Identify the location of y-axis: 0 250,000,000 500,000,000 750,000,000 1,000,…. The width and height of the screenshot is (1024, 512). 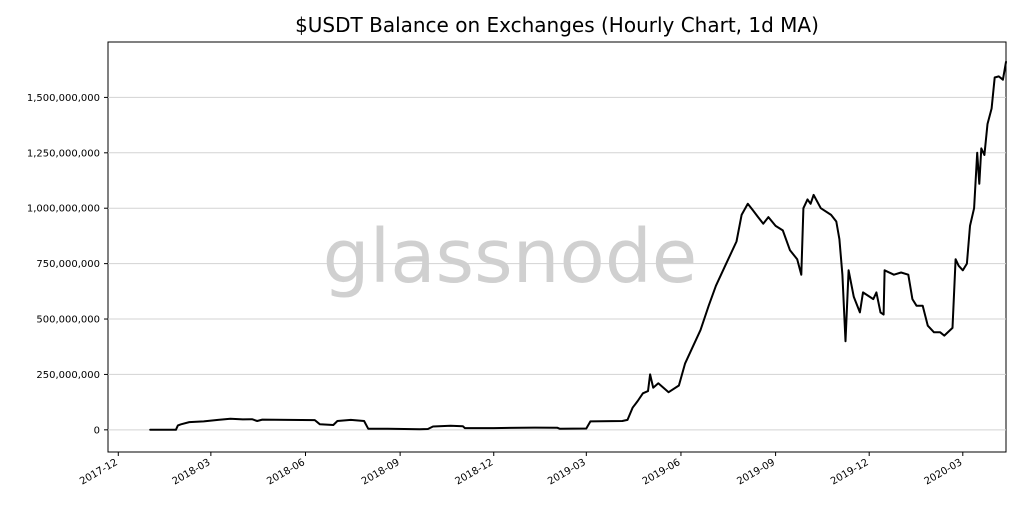
(67, 264).